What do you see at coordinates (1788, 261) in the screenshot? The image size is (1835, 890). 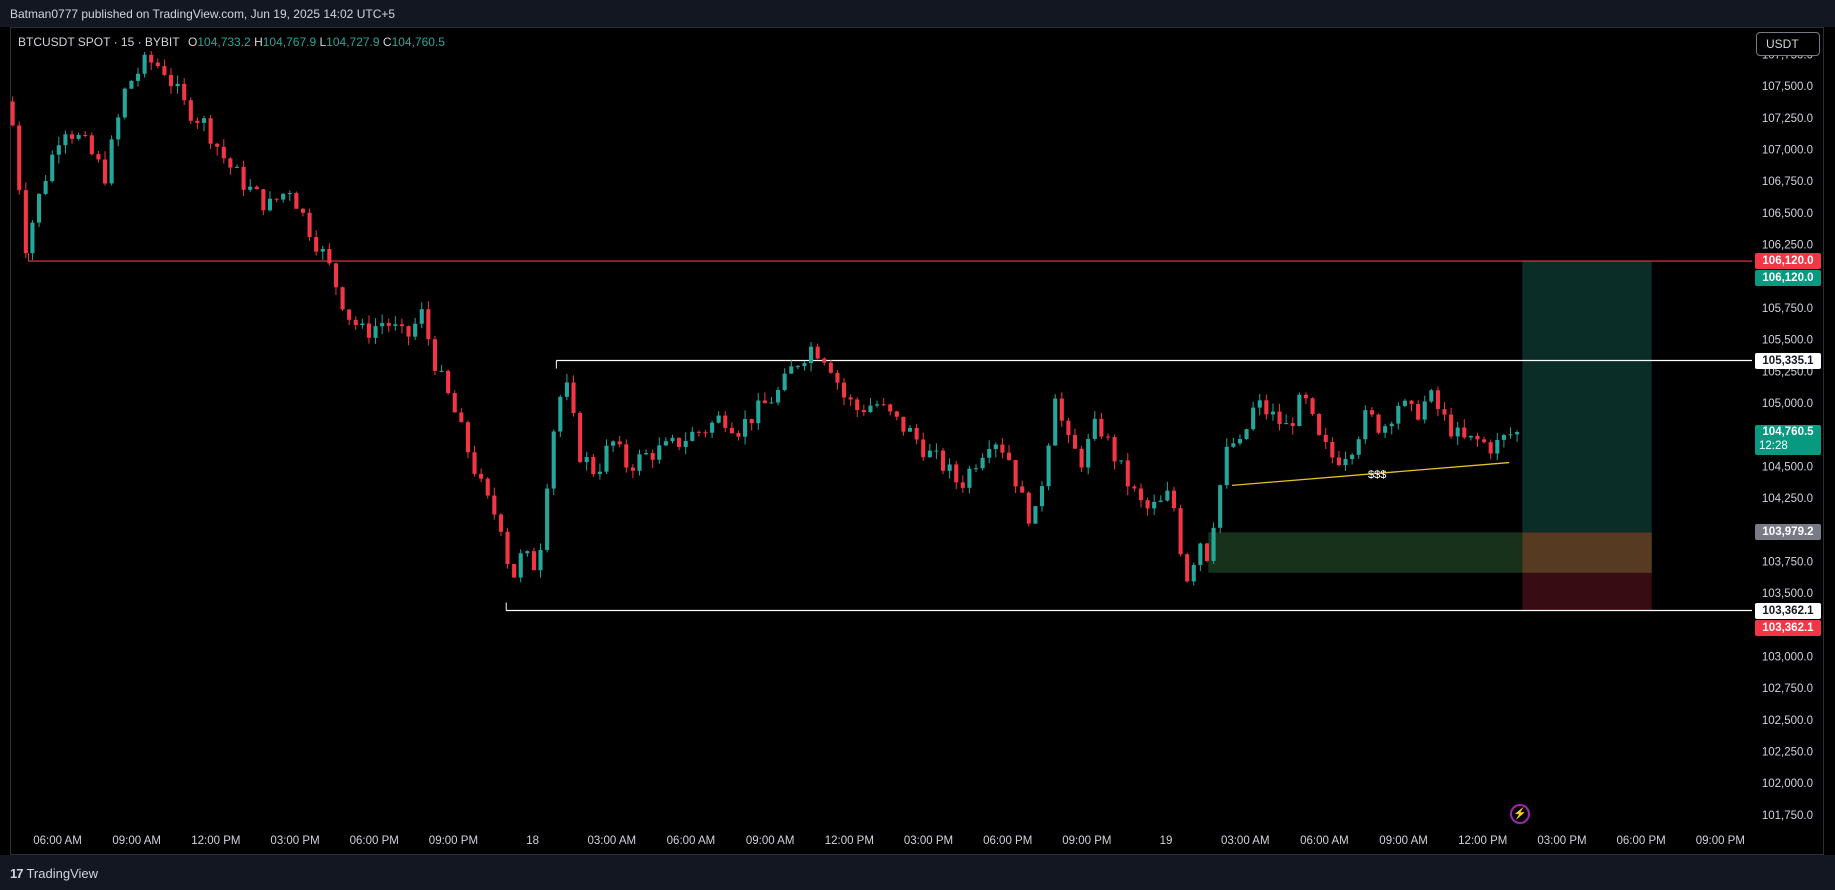 I see `price-label: 106,120.0` at bounding box center [1788, 261].